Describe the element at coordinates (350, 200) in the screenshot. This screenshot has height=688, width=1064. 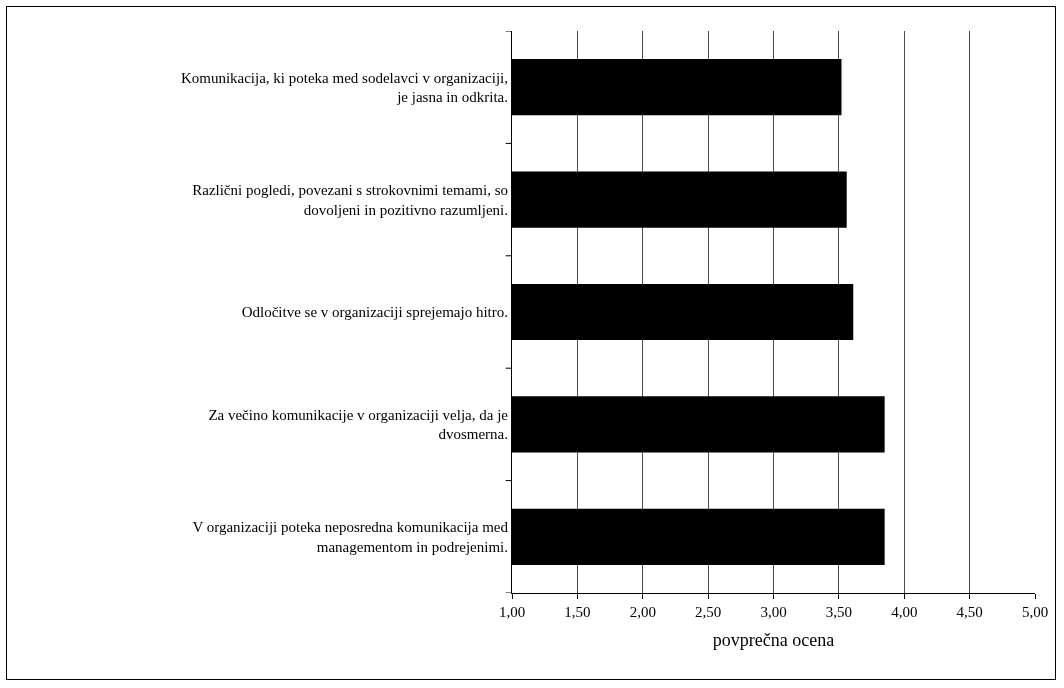
I see `y-tick-label: Različni pogledi, povezani s strokovnimi temami, so dovoljeni in pozitivno razumljeni.` at that location.